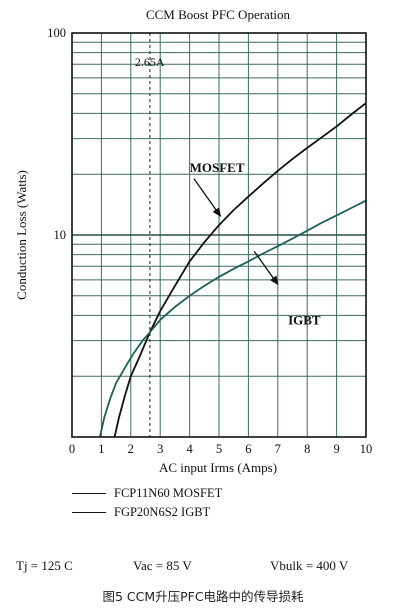 This screenshot has width=406, height=609. Describe the element at coordinates (89, 493) in the screenshot. I see `legend-line-mosfet` at that location.